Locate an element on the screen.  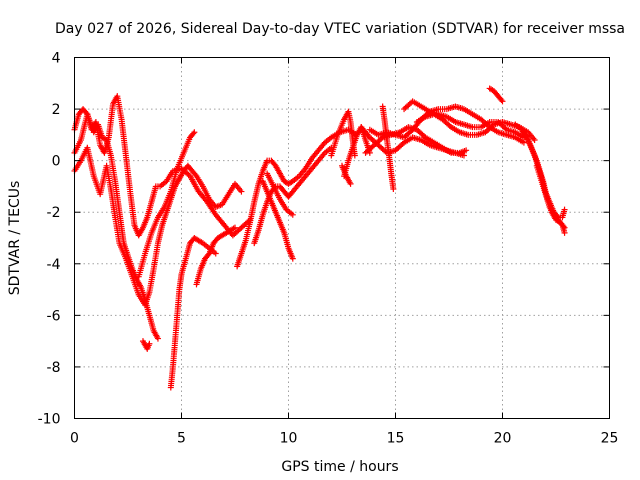
y-tick-label: -4 is located at coordinates (54, 265).